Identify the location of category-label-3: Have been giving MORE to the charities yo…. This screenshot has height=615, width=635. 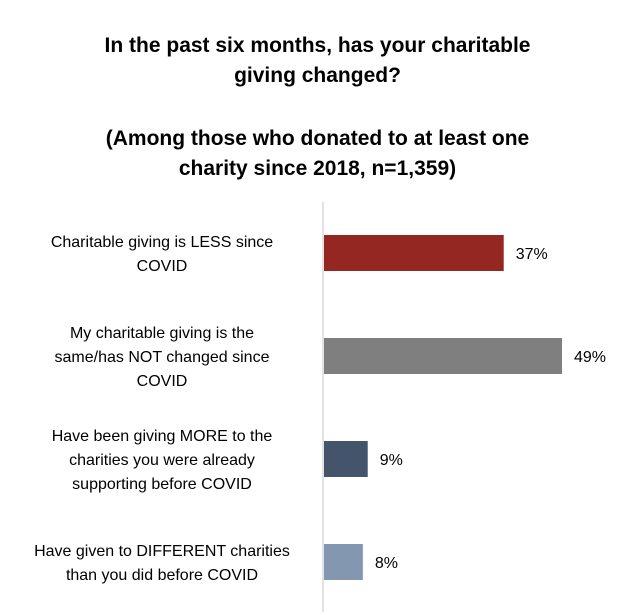
(162, 460).